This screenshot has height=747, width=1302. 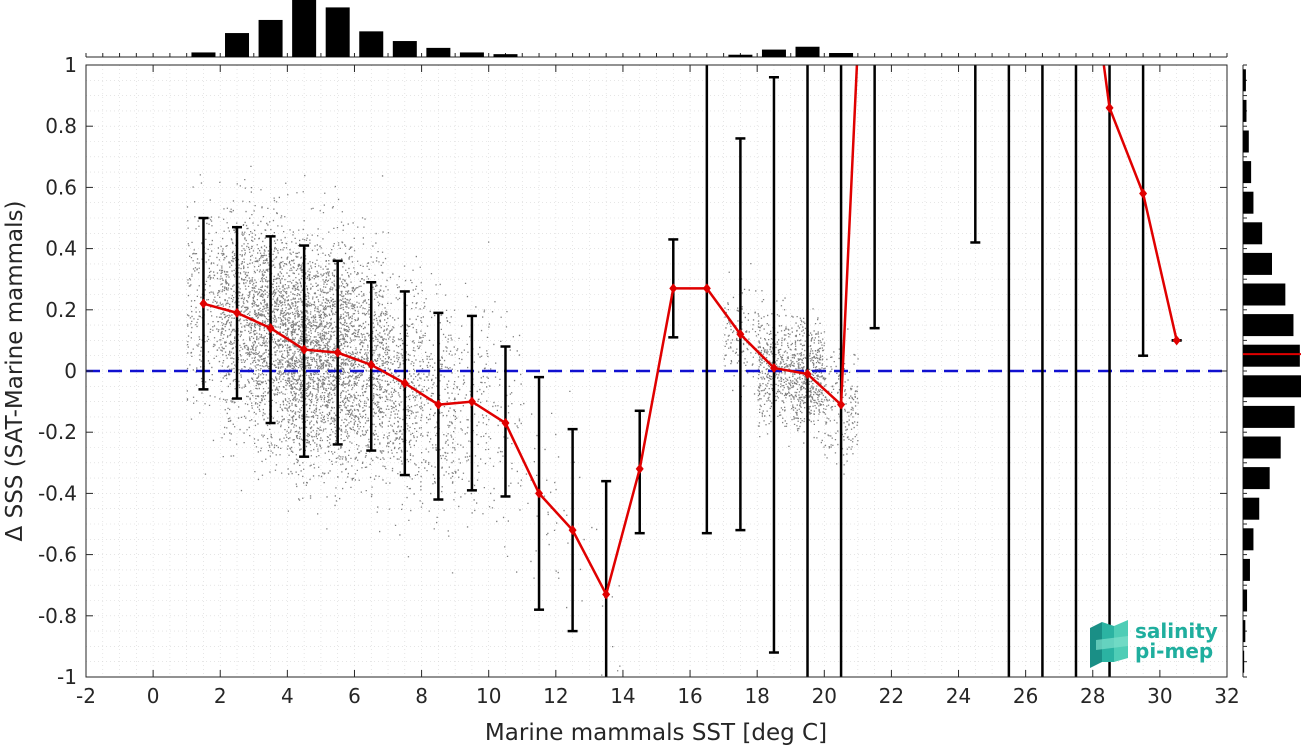 What do you see at coordinates (1176, 631) in the screenshot?
I see `logo-text-salinity: salinity` at bounding box center [1176, 631].